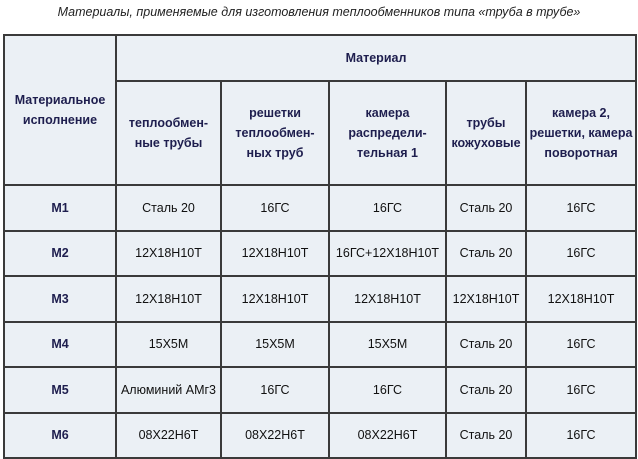 The width and height of the screenshot is (638, 459). I want to click on table-row: М4 15Х5М 15Х5М 15Х5М Сталь 20 16ГС, so click(320, 344).